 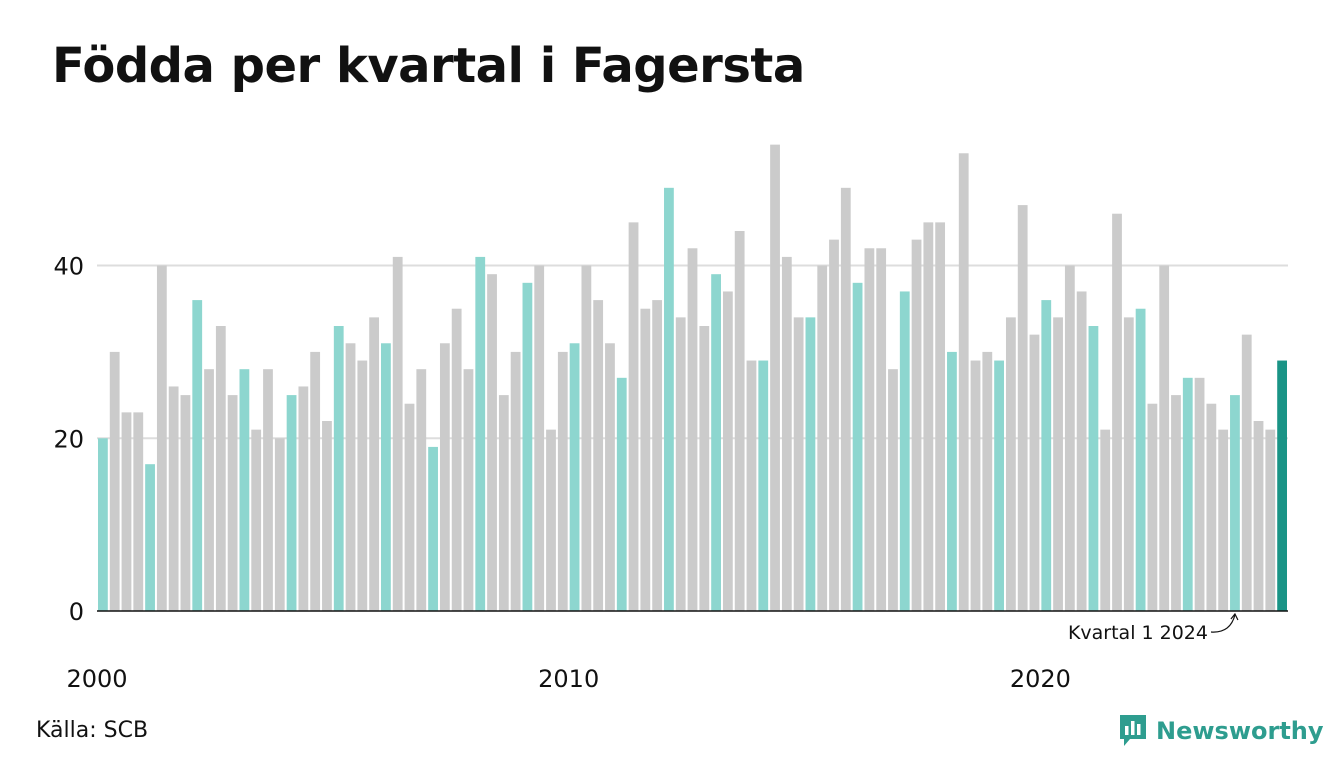 What do you see at coordinates (1138, 633) in the screenshot?
I see `annotation-label: Kvartal 1 2024` at bounding box center [1138, 633].